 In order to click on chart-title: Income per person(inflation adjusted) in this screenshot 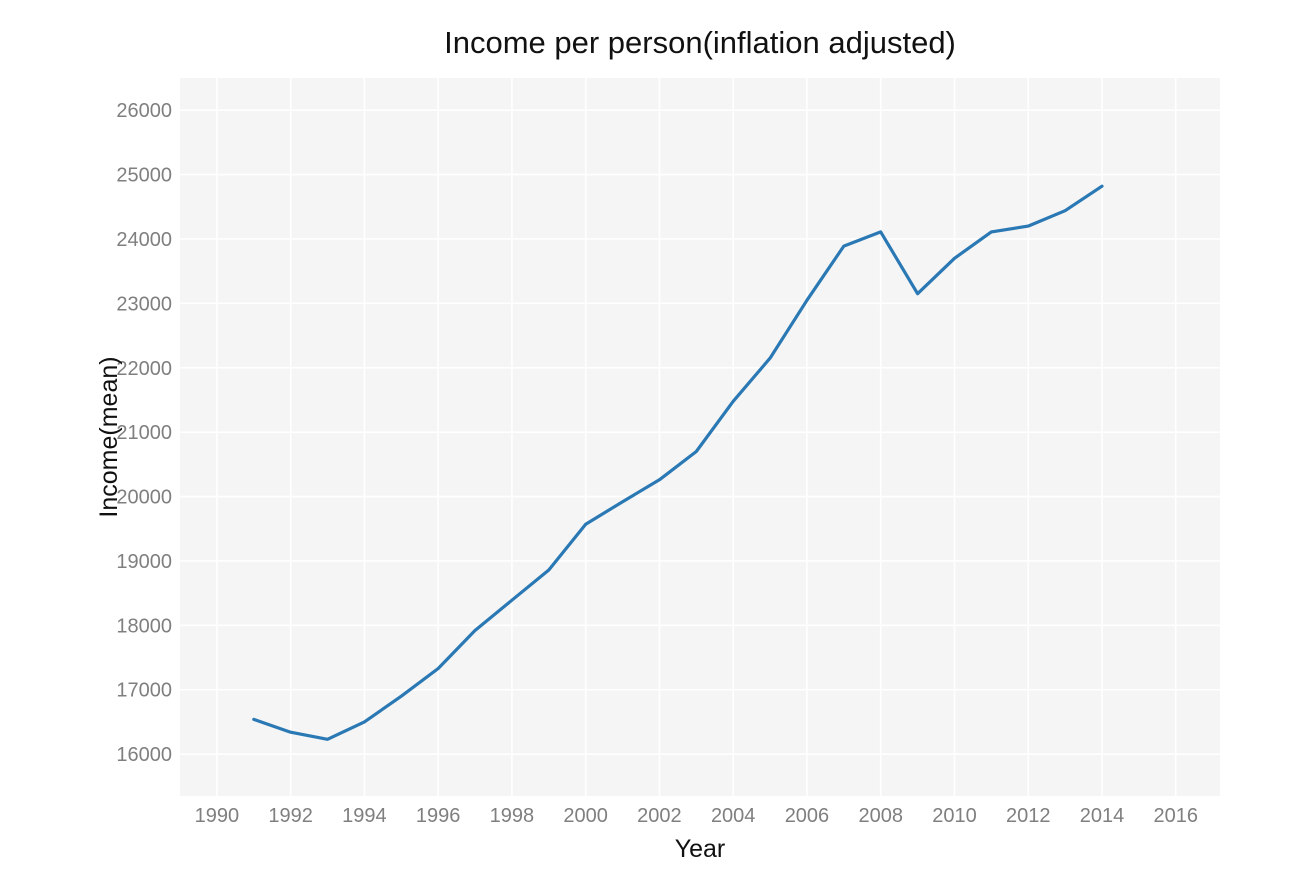, I will do `click(700, 42)`.